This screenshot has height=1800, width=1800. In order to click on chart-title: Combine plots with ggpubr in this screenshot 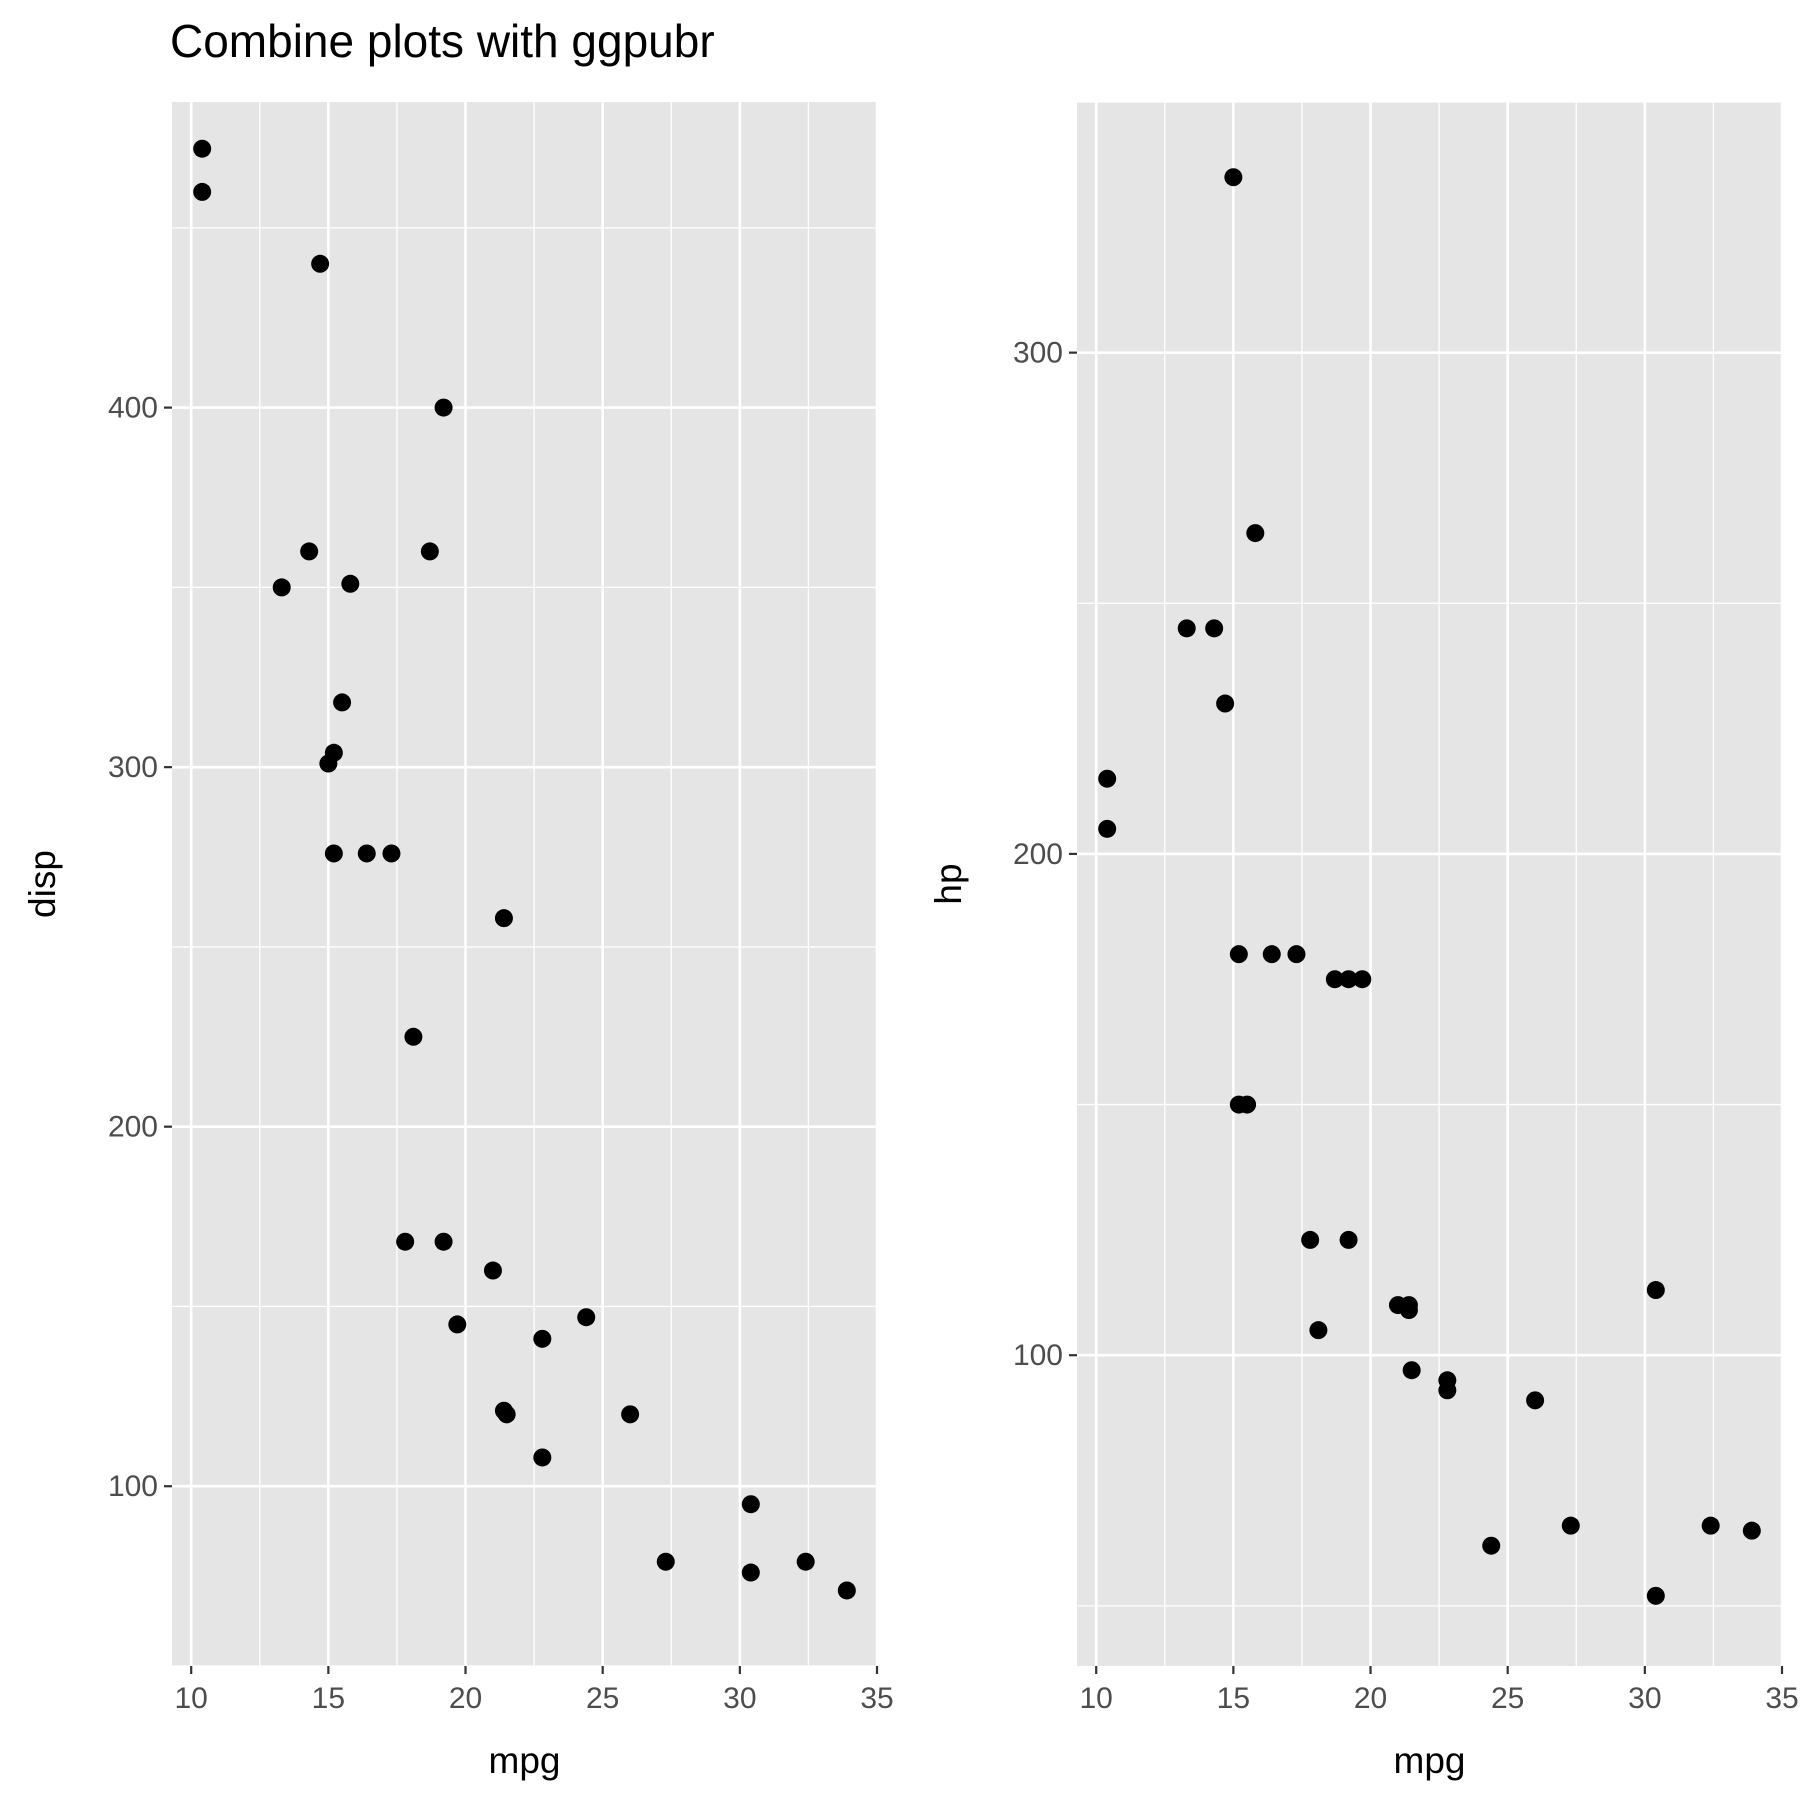, I will do `click(442, 41)`.